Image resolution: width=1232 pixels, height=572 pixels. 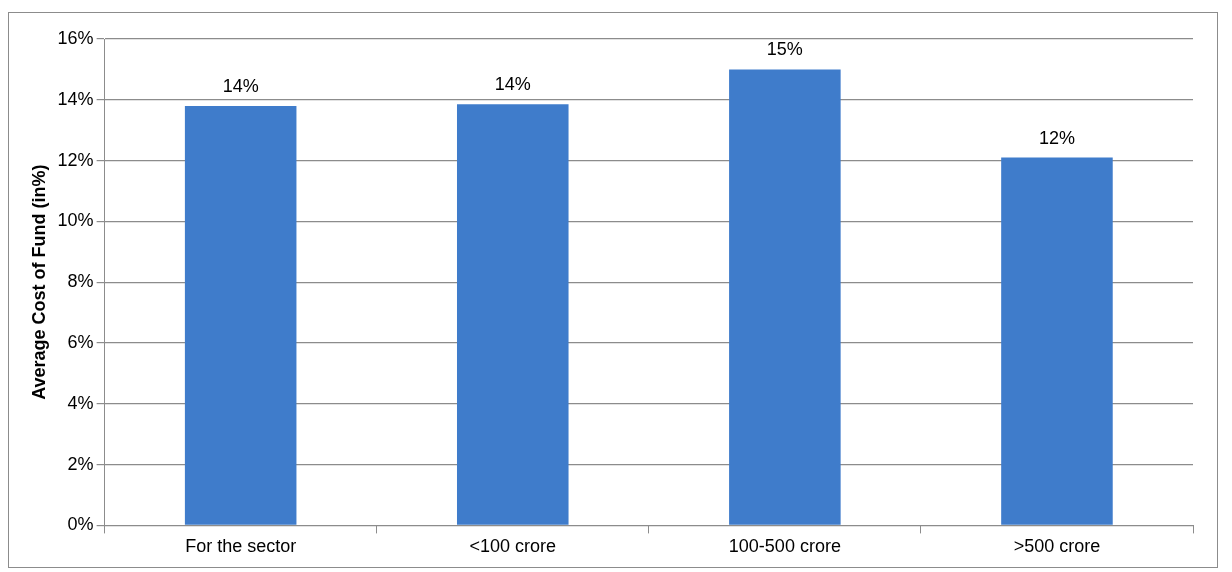 What do you see at coordinates (75, 220) in the screenshot?
I see `y-tick-label: 10%` at bounding box center [75, 220].